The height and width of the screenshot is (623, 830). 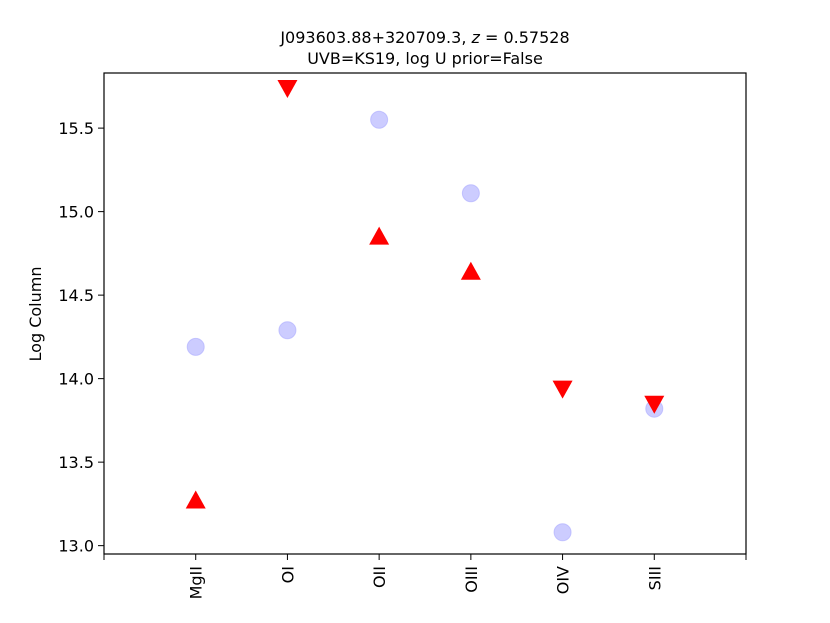 What do you see at coordinates (287, 574) in the screenshot?
I see `x-tick-label: OI` at bounding box center [287, 574].